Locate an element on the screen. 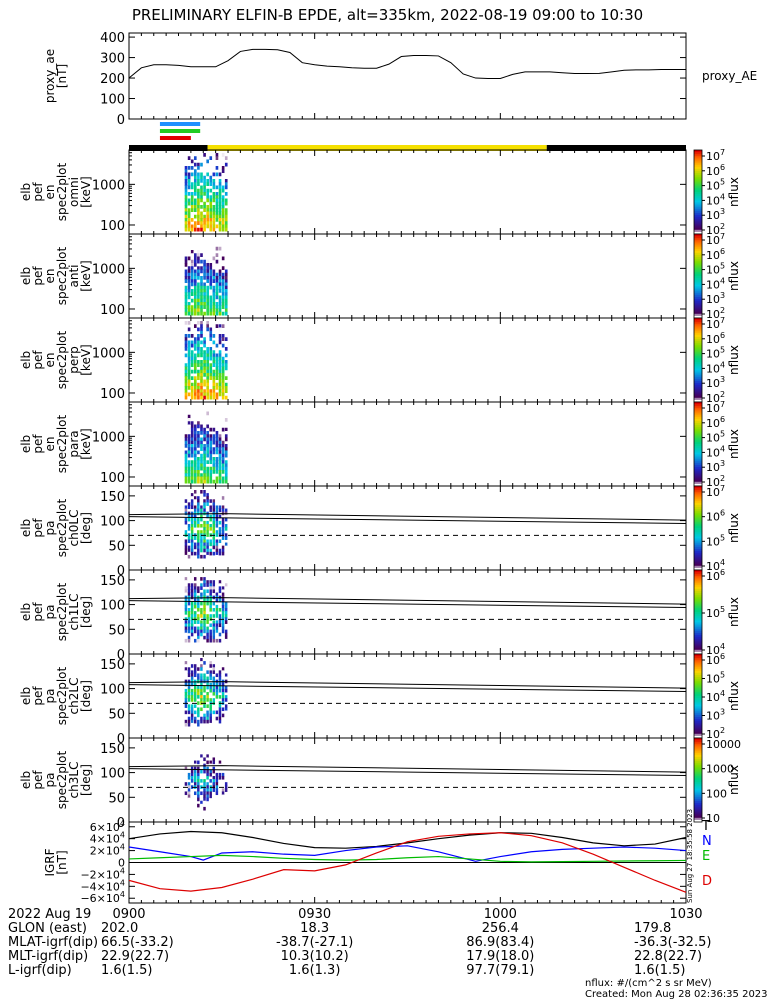 The width and height of the screenshot is (775, 1000). y-axis-label-ch2LC: ch2LC is located at coordinates (74, 696).